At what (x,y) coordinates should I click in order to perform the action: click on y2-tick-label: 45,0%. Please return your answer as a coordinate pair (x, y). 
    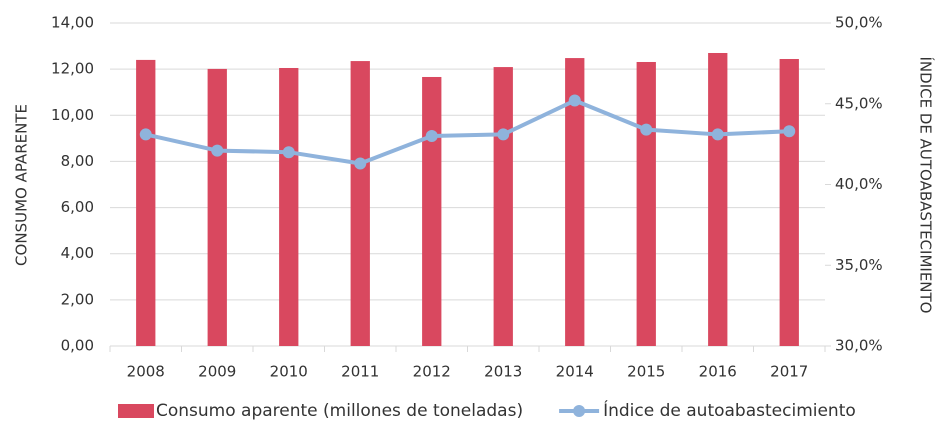
    Looking at the image, I should click on (859, 103).